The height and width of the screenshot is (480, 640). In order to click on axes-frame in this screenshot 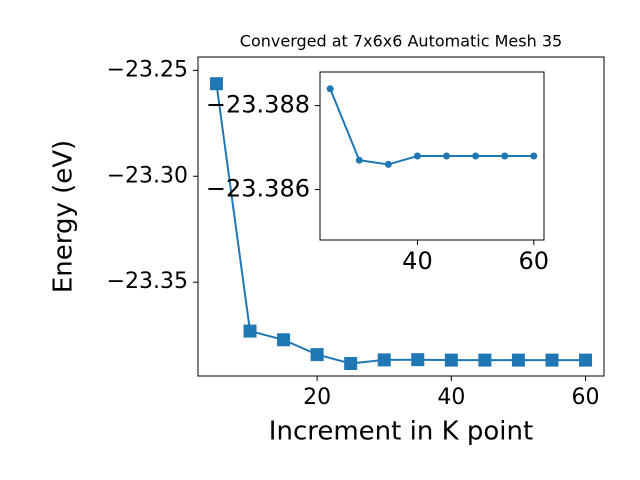, I will do `click(432, 156)`.